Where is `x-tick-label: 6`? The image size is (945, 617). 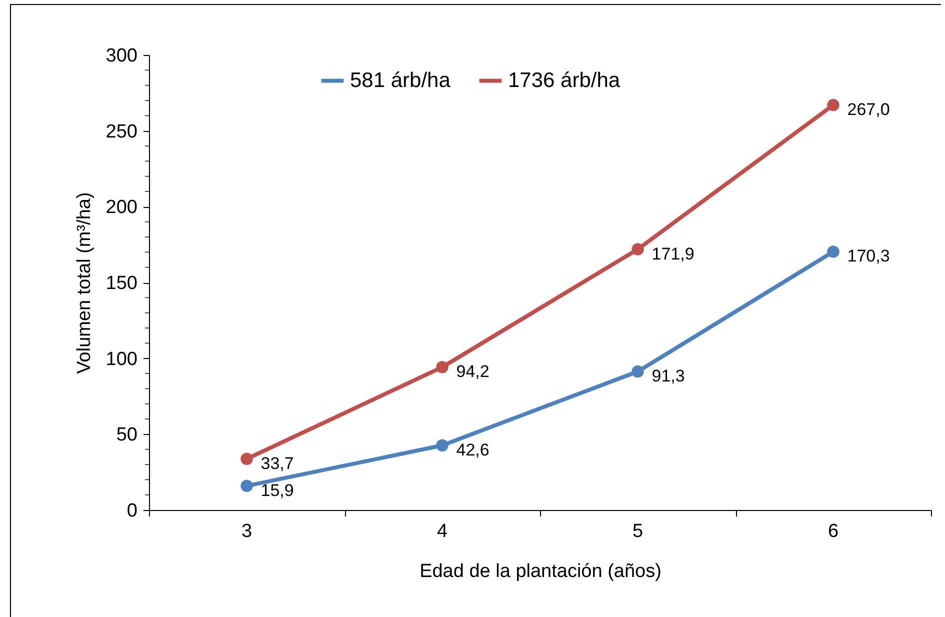
x-tick-label: 6 is located at coordinates (833, 531).